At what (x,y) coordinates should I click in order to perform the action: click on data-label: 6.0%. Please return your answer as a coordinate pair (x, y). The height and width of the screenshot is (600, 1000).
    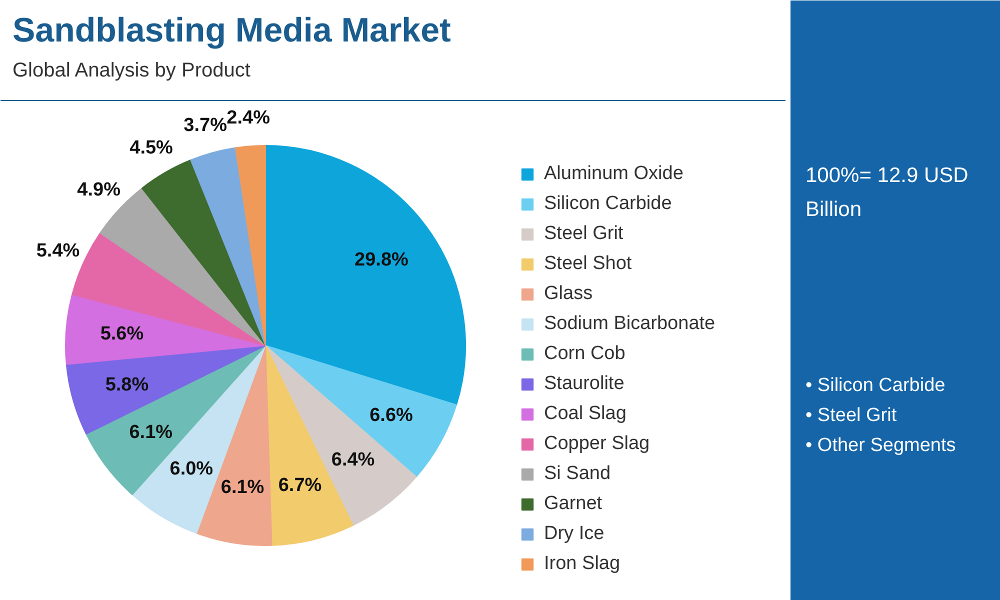
    Looking at the image, I should click on (192, 469).